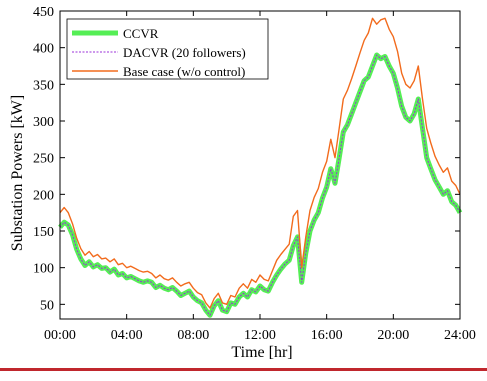 This screenshot has height=381, width=487. What do you see at coordinates (184, 71) in the screenshot?
I see `legend-label-base: Base case (w/o control)` at bounding box center [184, 71].